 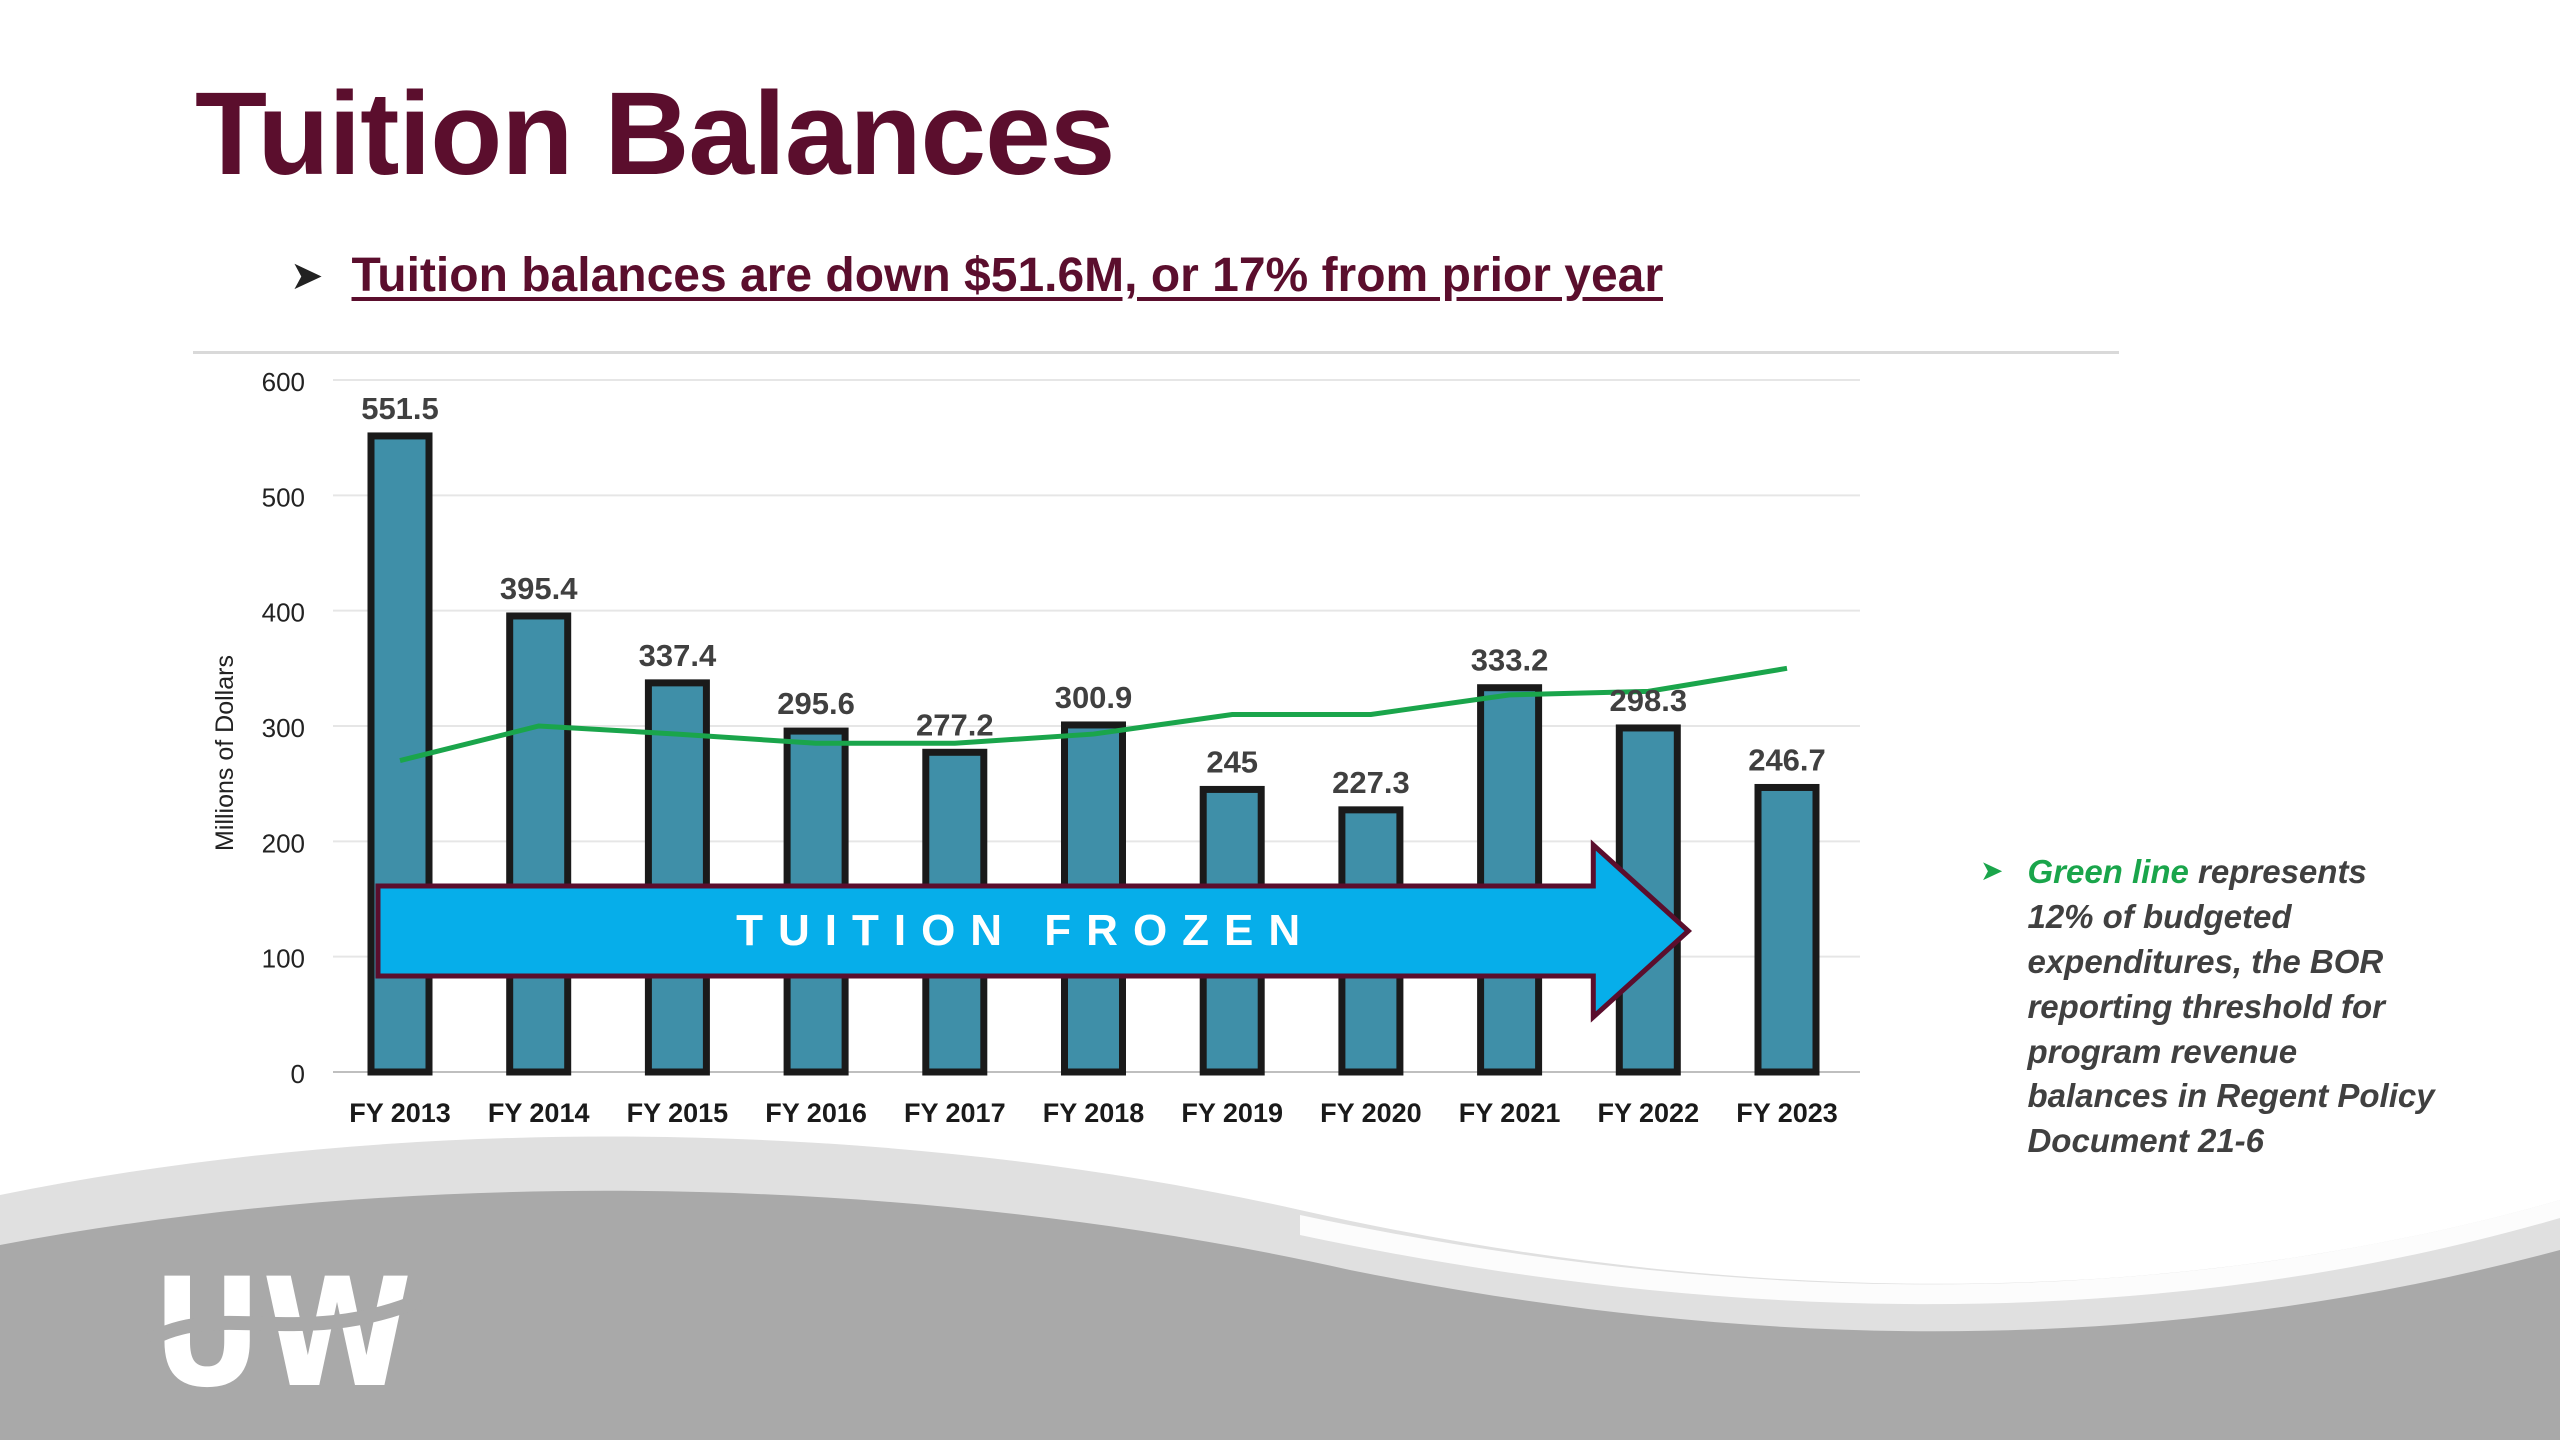 I want to click on bar-value-label: 295.6, so click(x=816, y=703).